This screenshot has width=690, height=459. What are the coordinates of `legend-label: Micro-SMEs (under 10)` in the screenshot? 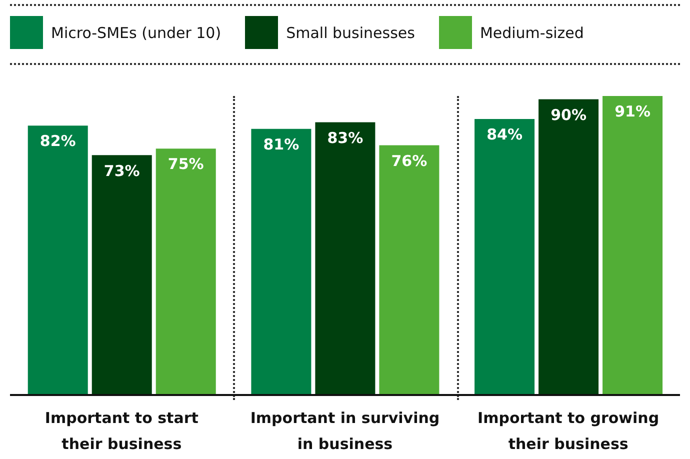 It's located at (136, 33).